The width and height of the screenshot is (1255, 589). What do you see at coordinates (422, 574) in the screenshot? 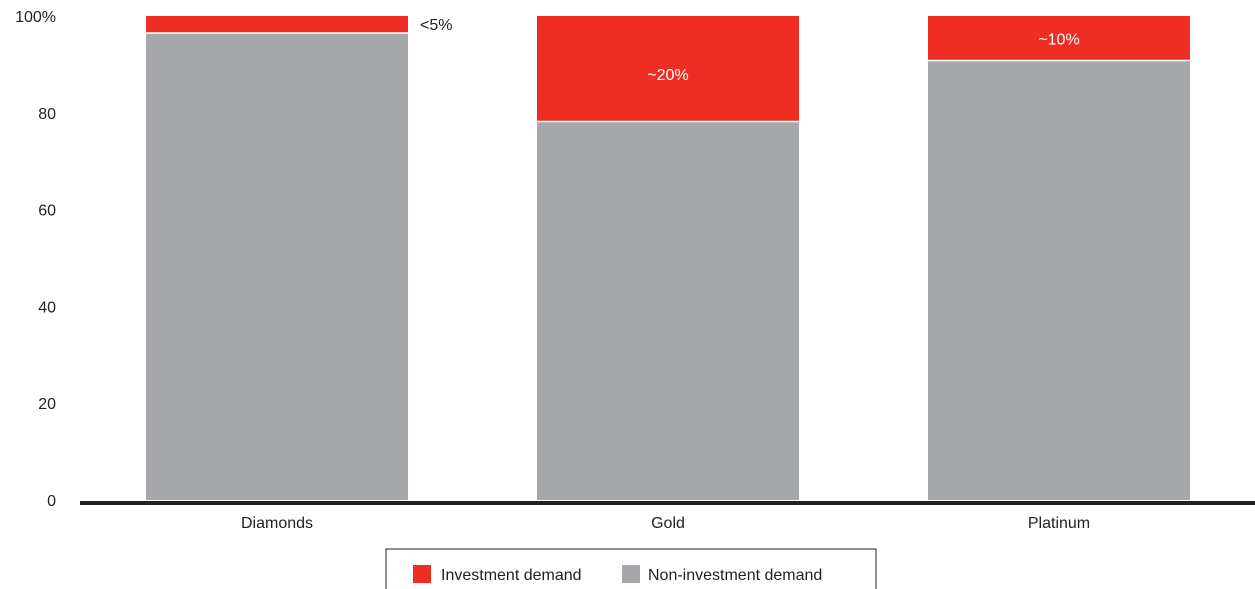
I see `legend-swatch-investment` at bounding box center [422, 574].